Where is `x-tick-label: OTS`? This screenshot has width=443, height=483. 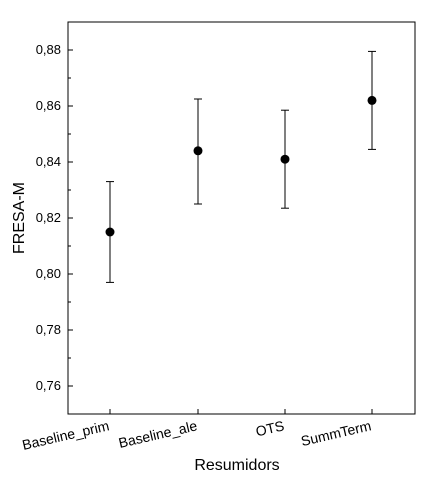
x-tick-label: OTS is located at coordinates (270, 428).